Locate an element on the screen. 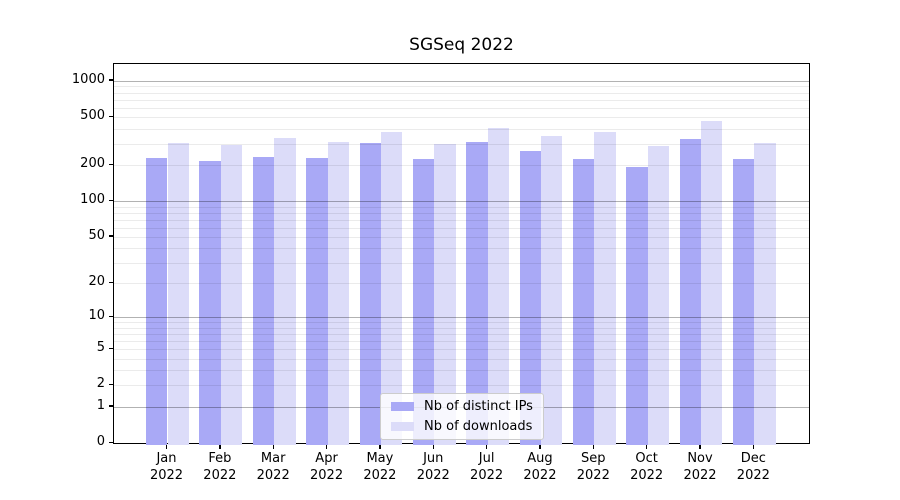  y-axis-label-50: 50 is located at coordinates (96, 235).